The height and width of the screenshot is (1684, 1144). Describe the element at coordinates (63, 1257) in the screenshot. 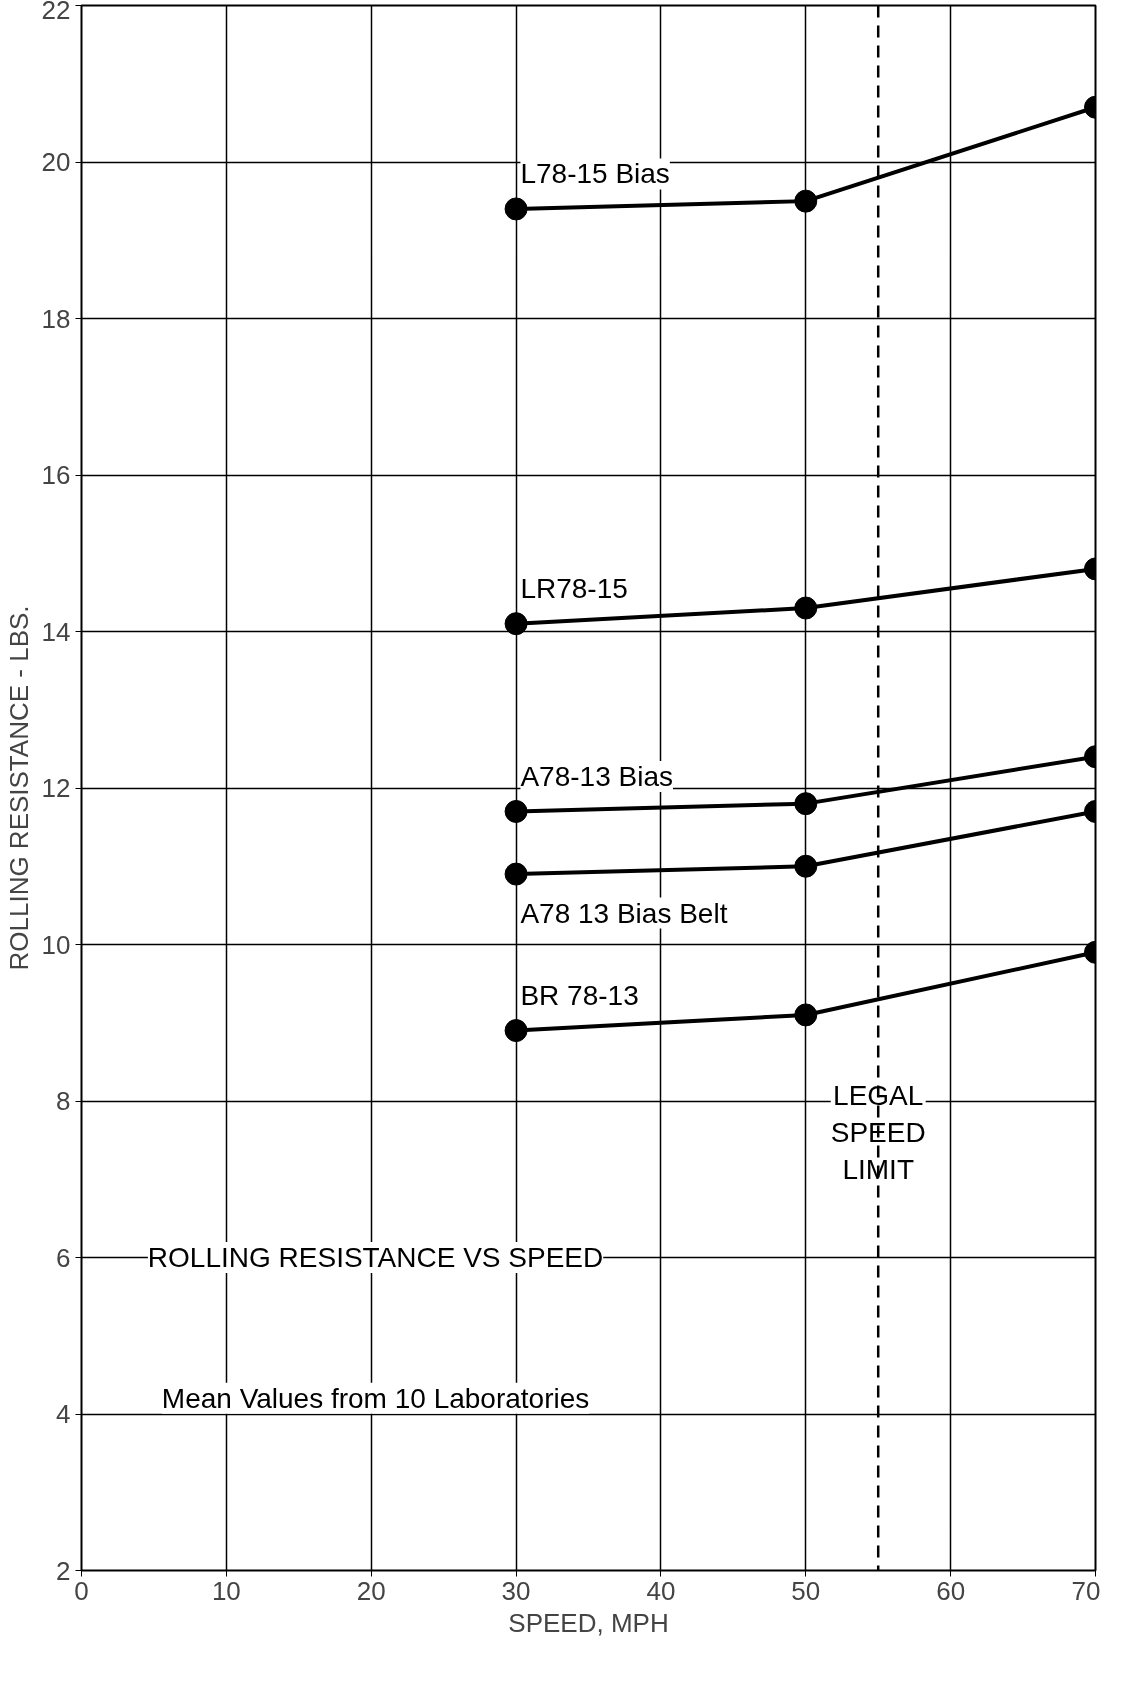

I see `y-tick-label: 6` at that location.